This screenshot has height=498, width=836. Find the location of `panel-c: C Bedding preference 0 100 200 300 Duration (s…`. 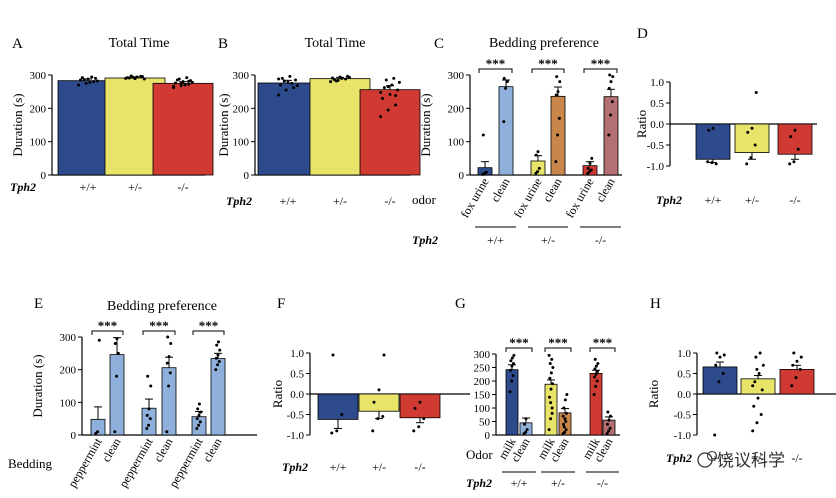

panel-c: C Bedding preference 0 100 200 300 Duration (s… is located at coordinates (517, 141).